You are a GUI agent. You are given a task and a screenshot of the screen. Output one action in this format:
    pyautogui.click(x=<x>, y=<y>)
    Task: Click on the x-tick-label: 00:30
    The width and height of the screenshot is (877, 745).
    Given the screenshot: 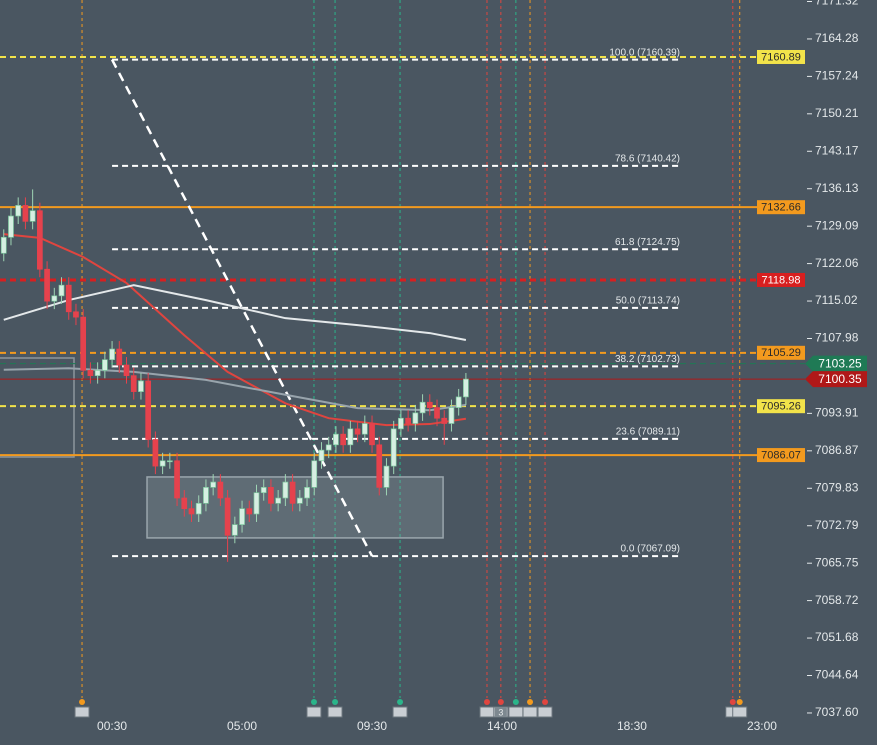 What is the action you would take?
    pyautogui.click(x=112, y=726)
    